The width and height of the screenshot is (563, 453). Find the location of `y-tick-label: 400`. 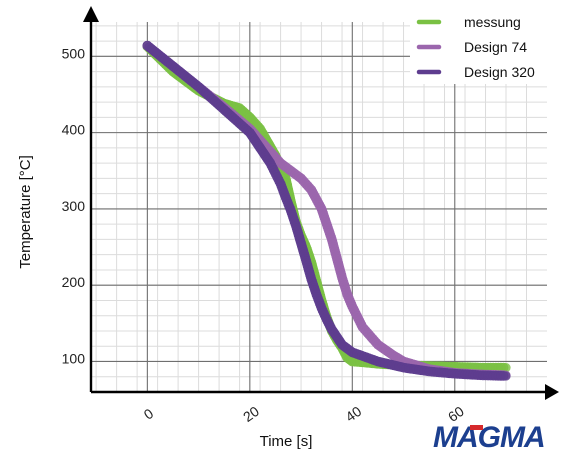

y-tick-label: 400 is located at coordinates (74, 130).